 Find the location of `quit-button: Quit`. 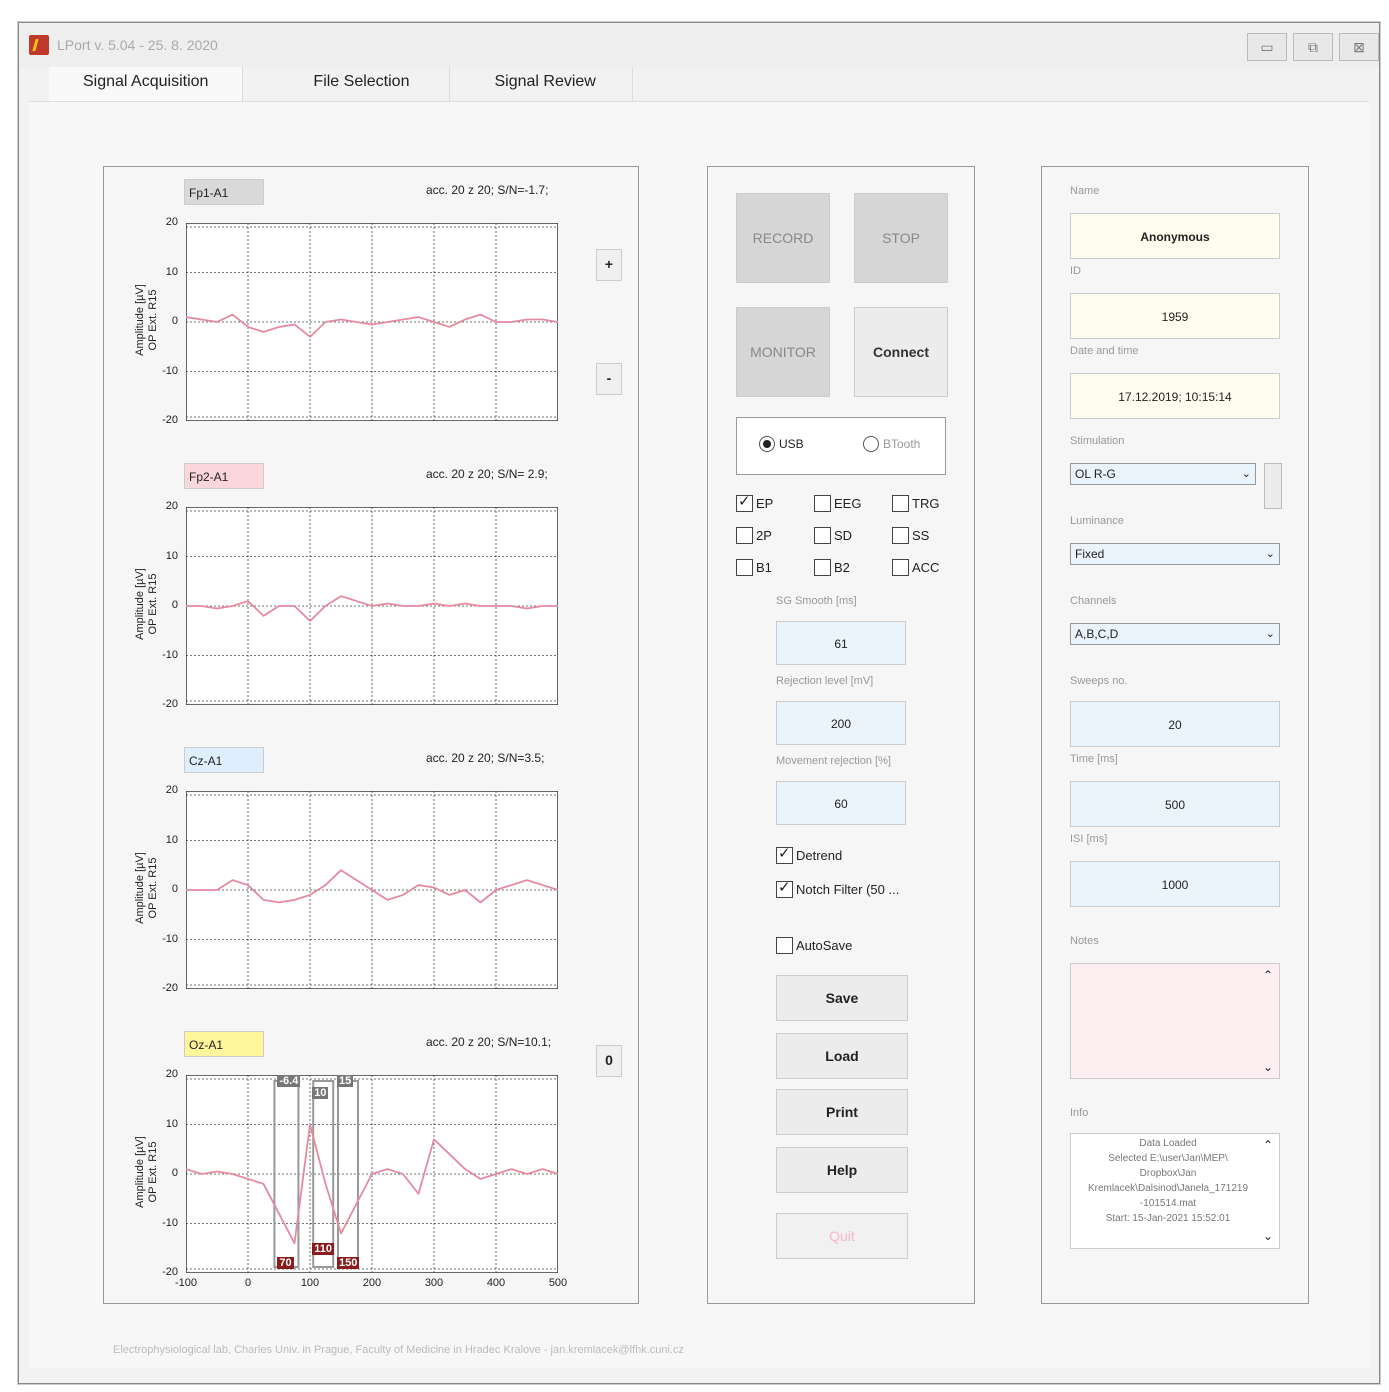

quit-button: Quit is located at coordinates (842, 1236).